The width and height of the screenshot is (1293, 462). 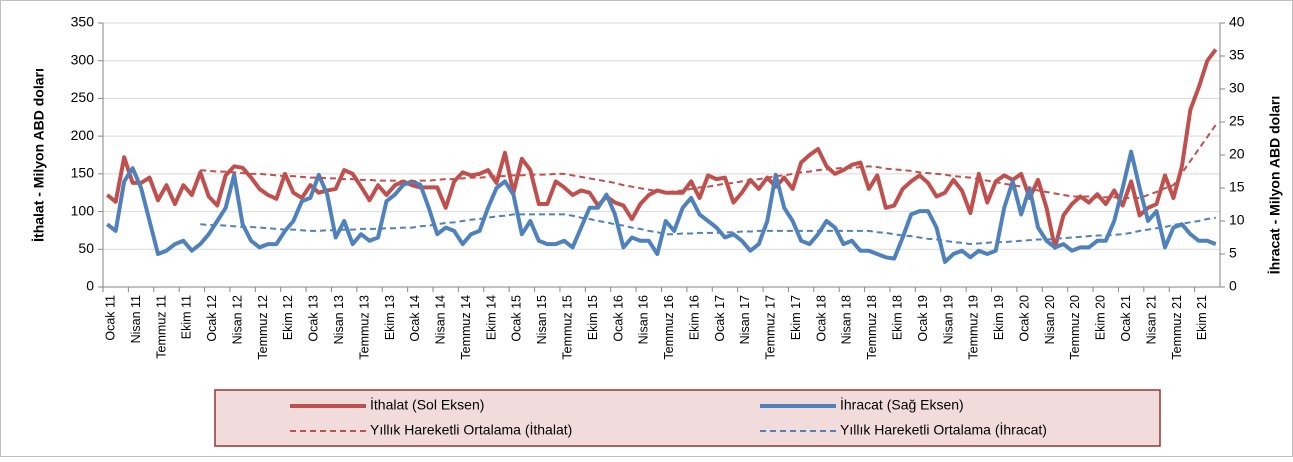 I want to click on y2-tick-label: 25, so click(x=1237, y=121).